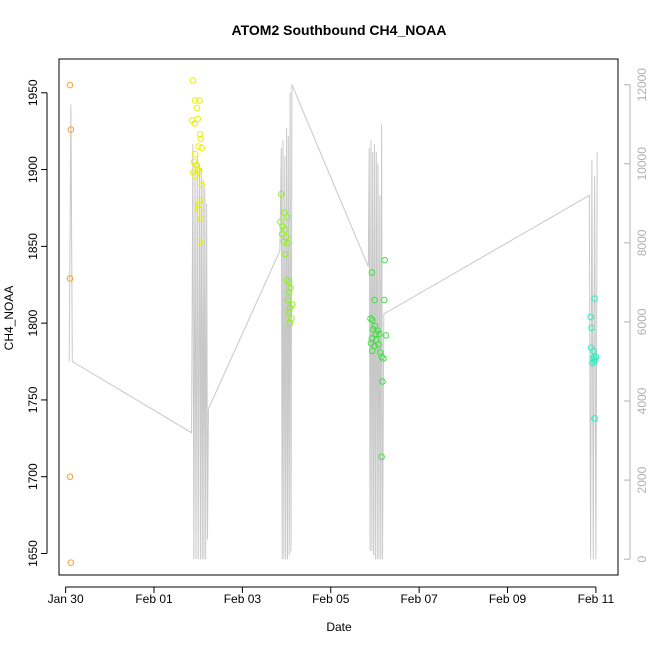 This screenshot has width=650, height=650. What do you see at coordinates (33, 476) in the screenshot?
I see `y-tick-label: 1700` at bounding box center [33, 476].